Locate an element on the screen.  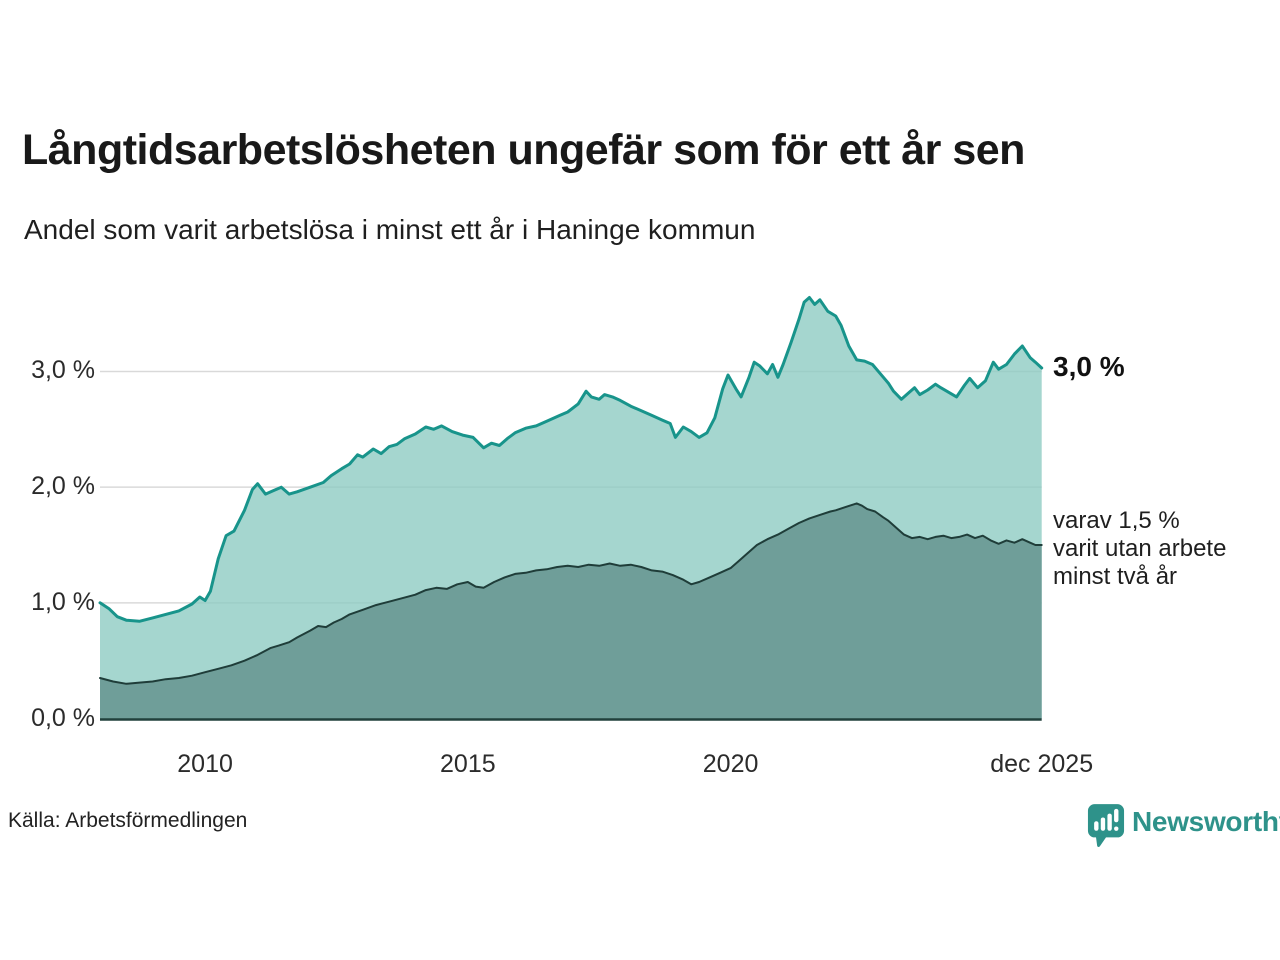
end-value-label-total: 3,0 % is located at coordinates (1089, 366).